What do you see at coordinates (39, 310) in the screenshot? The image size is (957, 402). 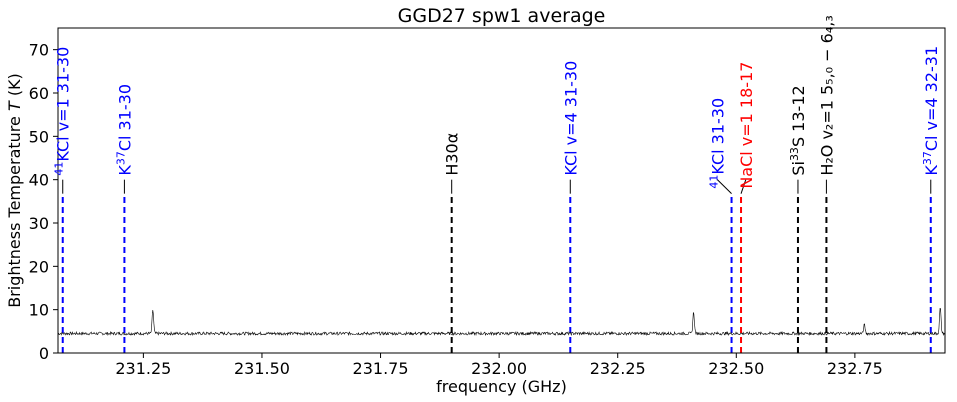 I see `y-tick-label: 10` at bounding box center [39, 310].